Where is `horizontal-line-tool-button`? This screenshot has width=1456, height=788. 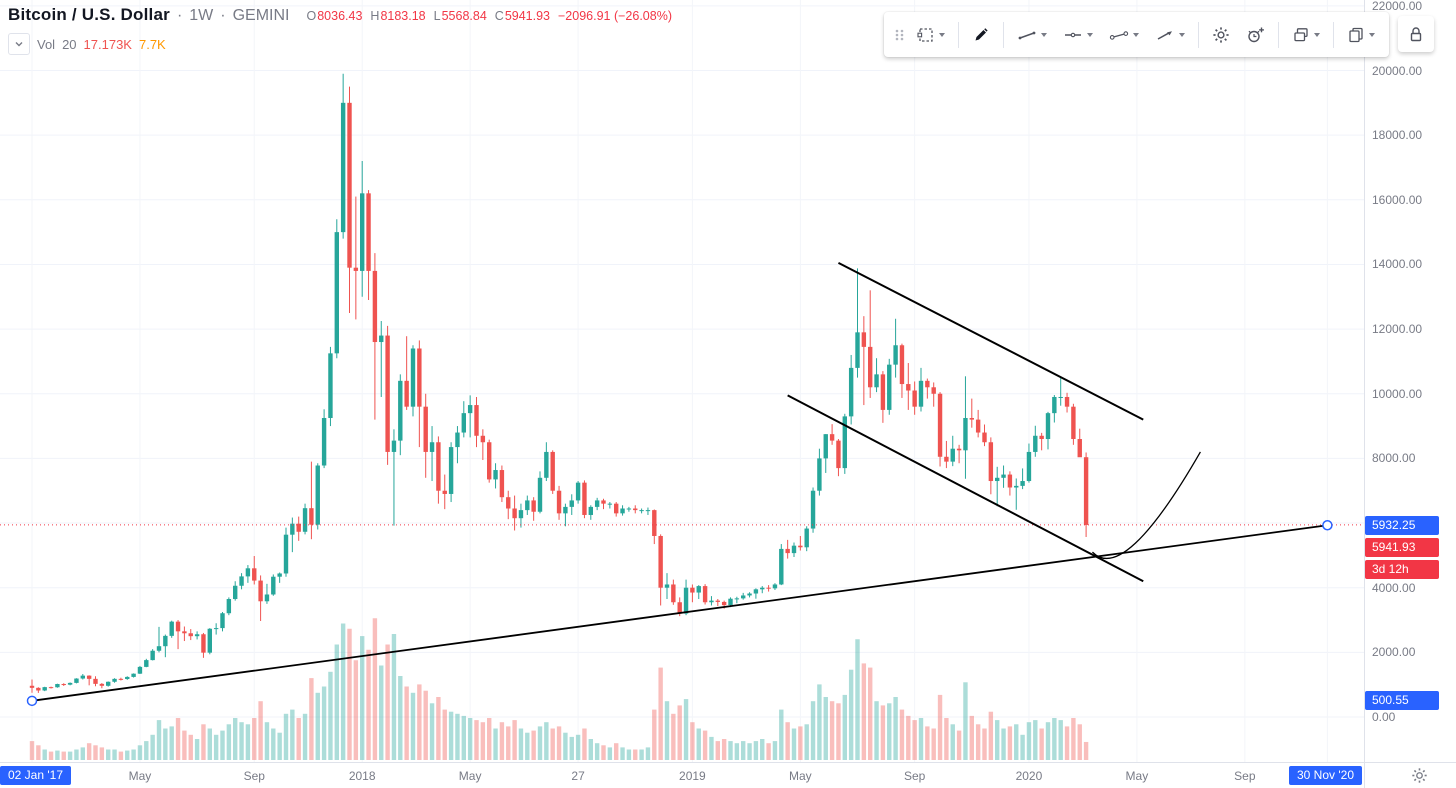 horizontal-line-tool-button is located at coordinates (1078, 35).